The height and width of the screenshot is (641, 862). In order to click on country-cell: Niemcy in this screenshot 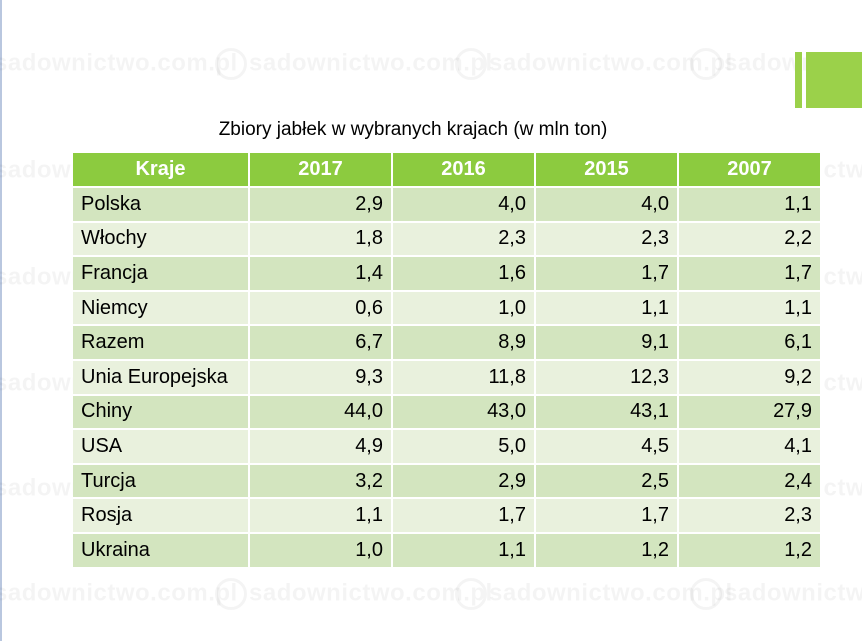, I will do `click(161, 307)`.